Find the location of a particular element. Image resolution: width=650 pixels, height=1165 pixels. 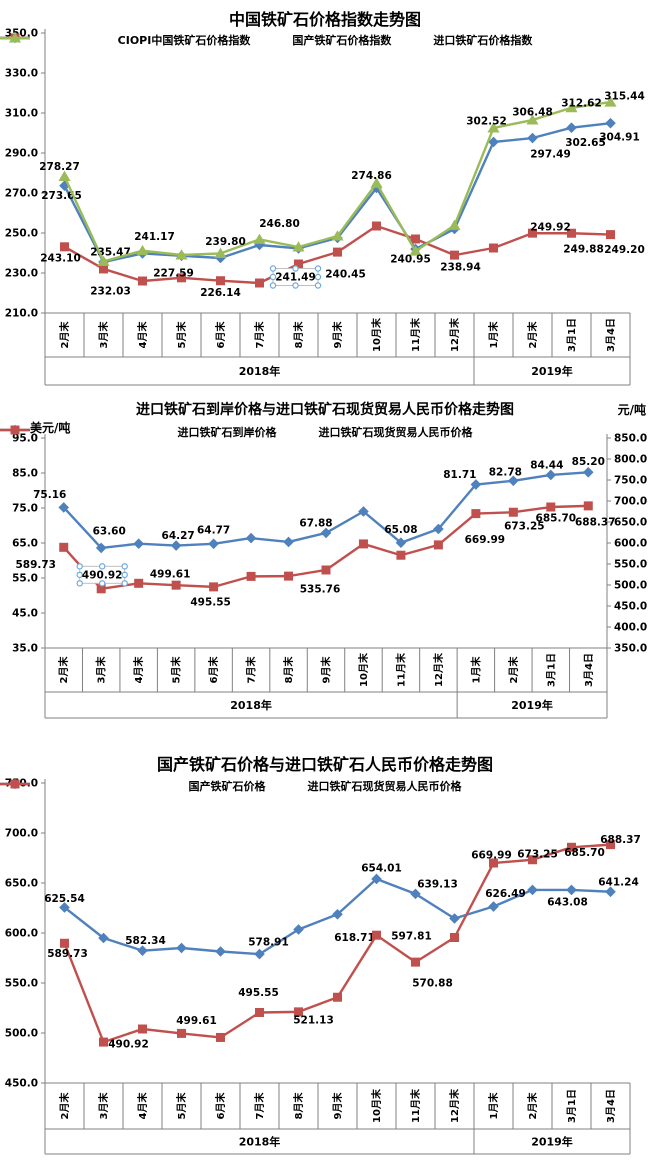

data-label: 232.03 is located at coordinates (110, 291).